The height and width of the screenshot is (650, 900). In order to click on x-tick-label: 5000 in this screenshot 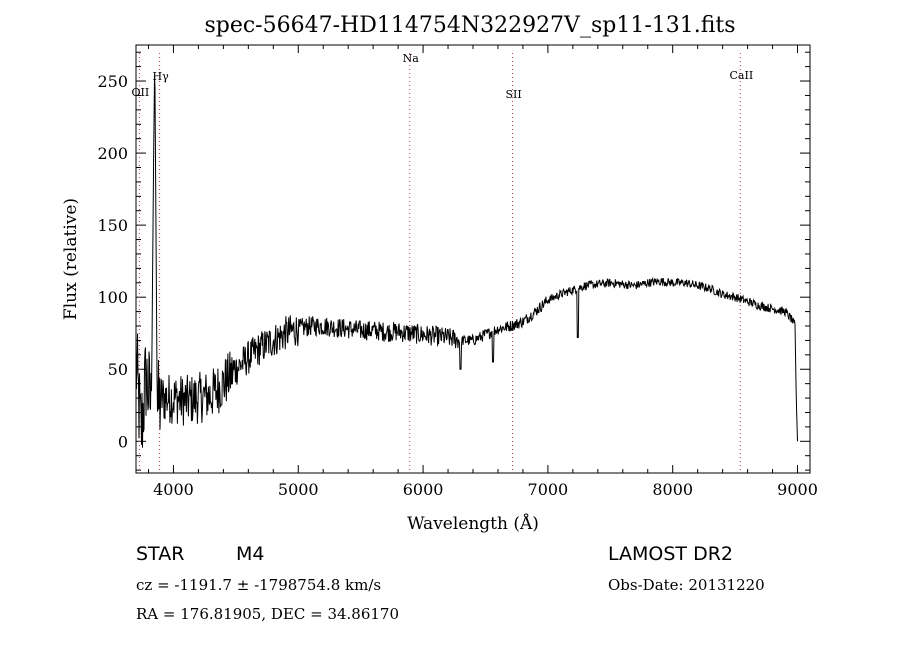, I will do `click(298, 489)`.